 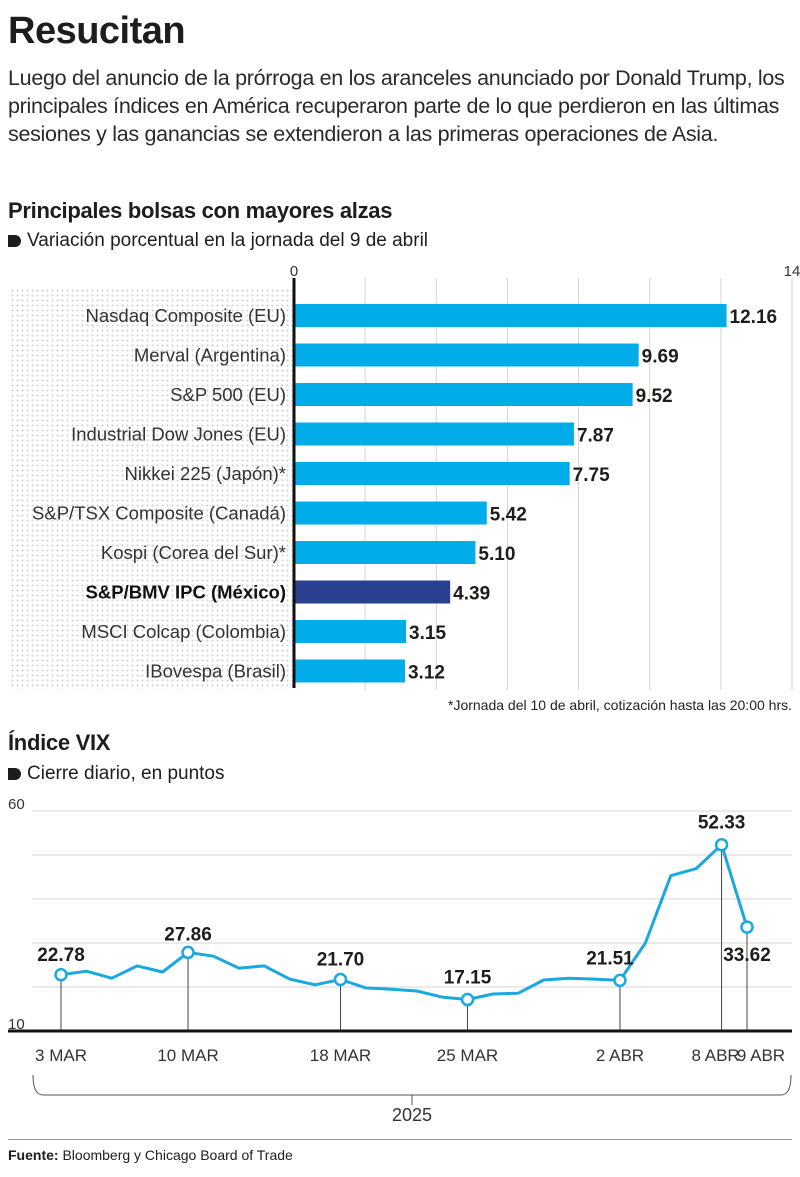 What do you see at coordinates (187, 1055) in the screenshot?
I see `x-tick-label: 10 MAR` at bounding box center [187, 1055].